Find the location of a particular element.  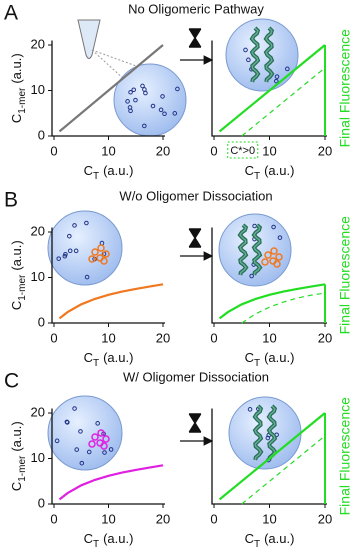

annotation-box is located at coordinates (243, 150).